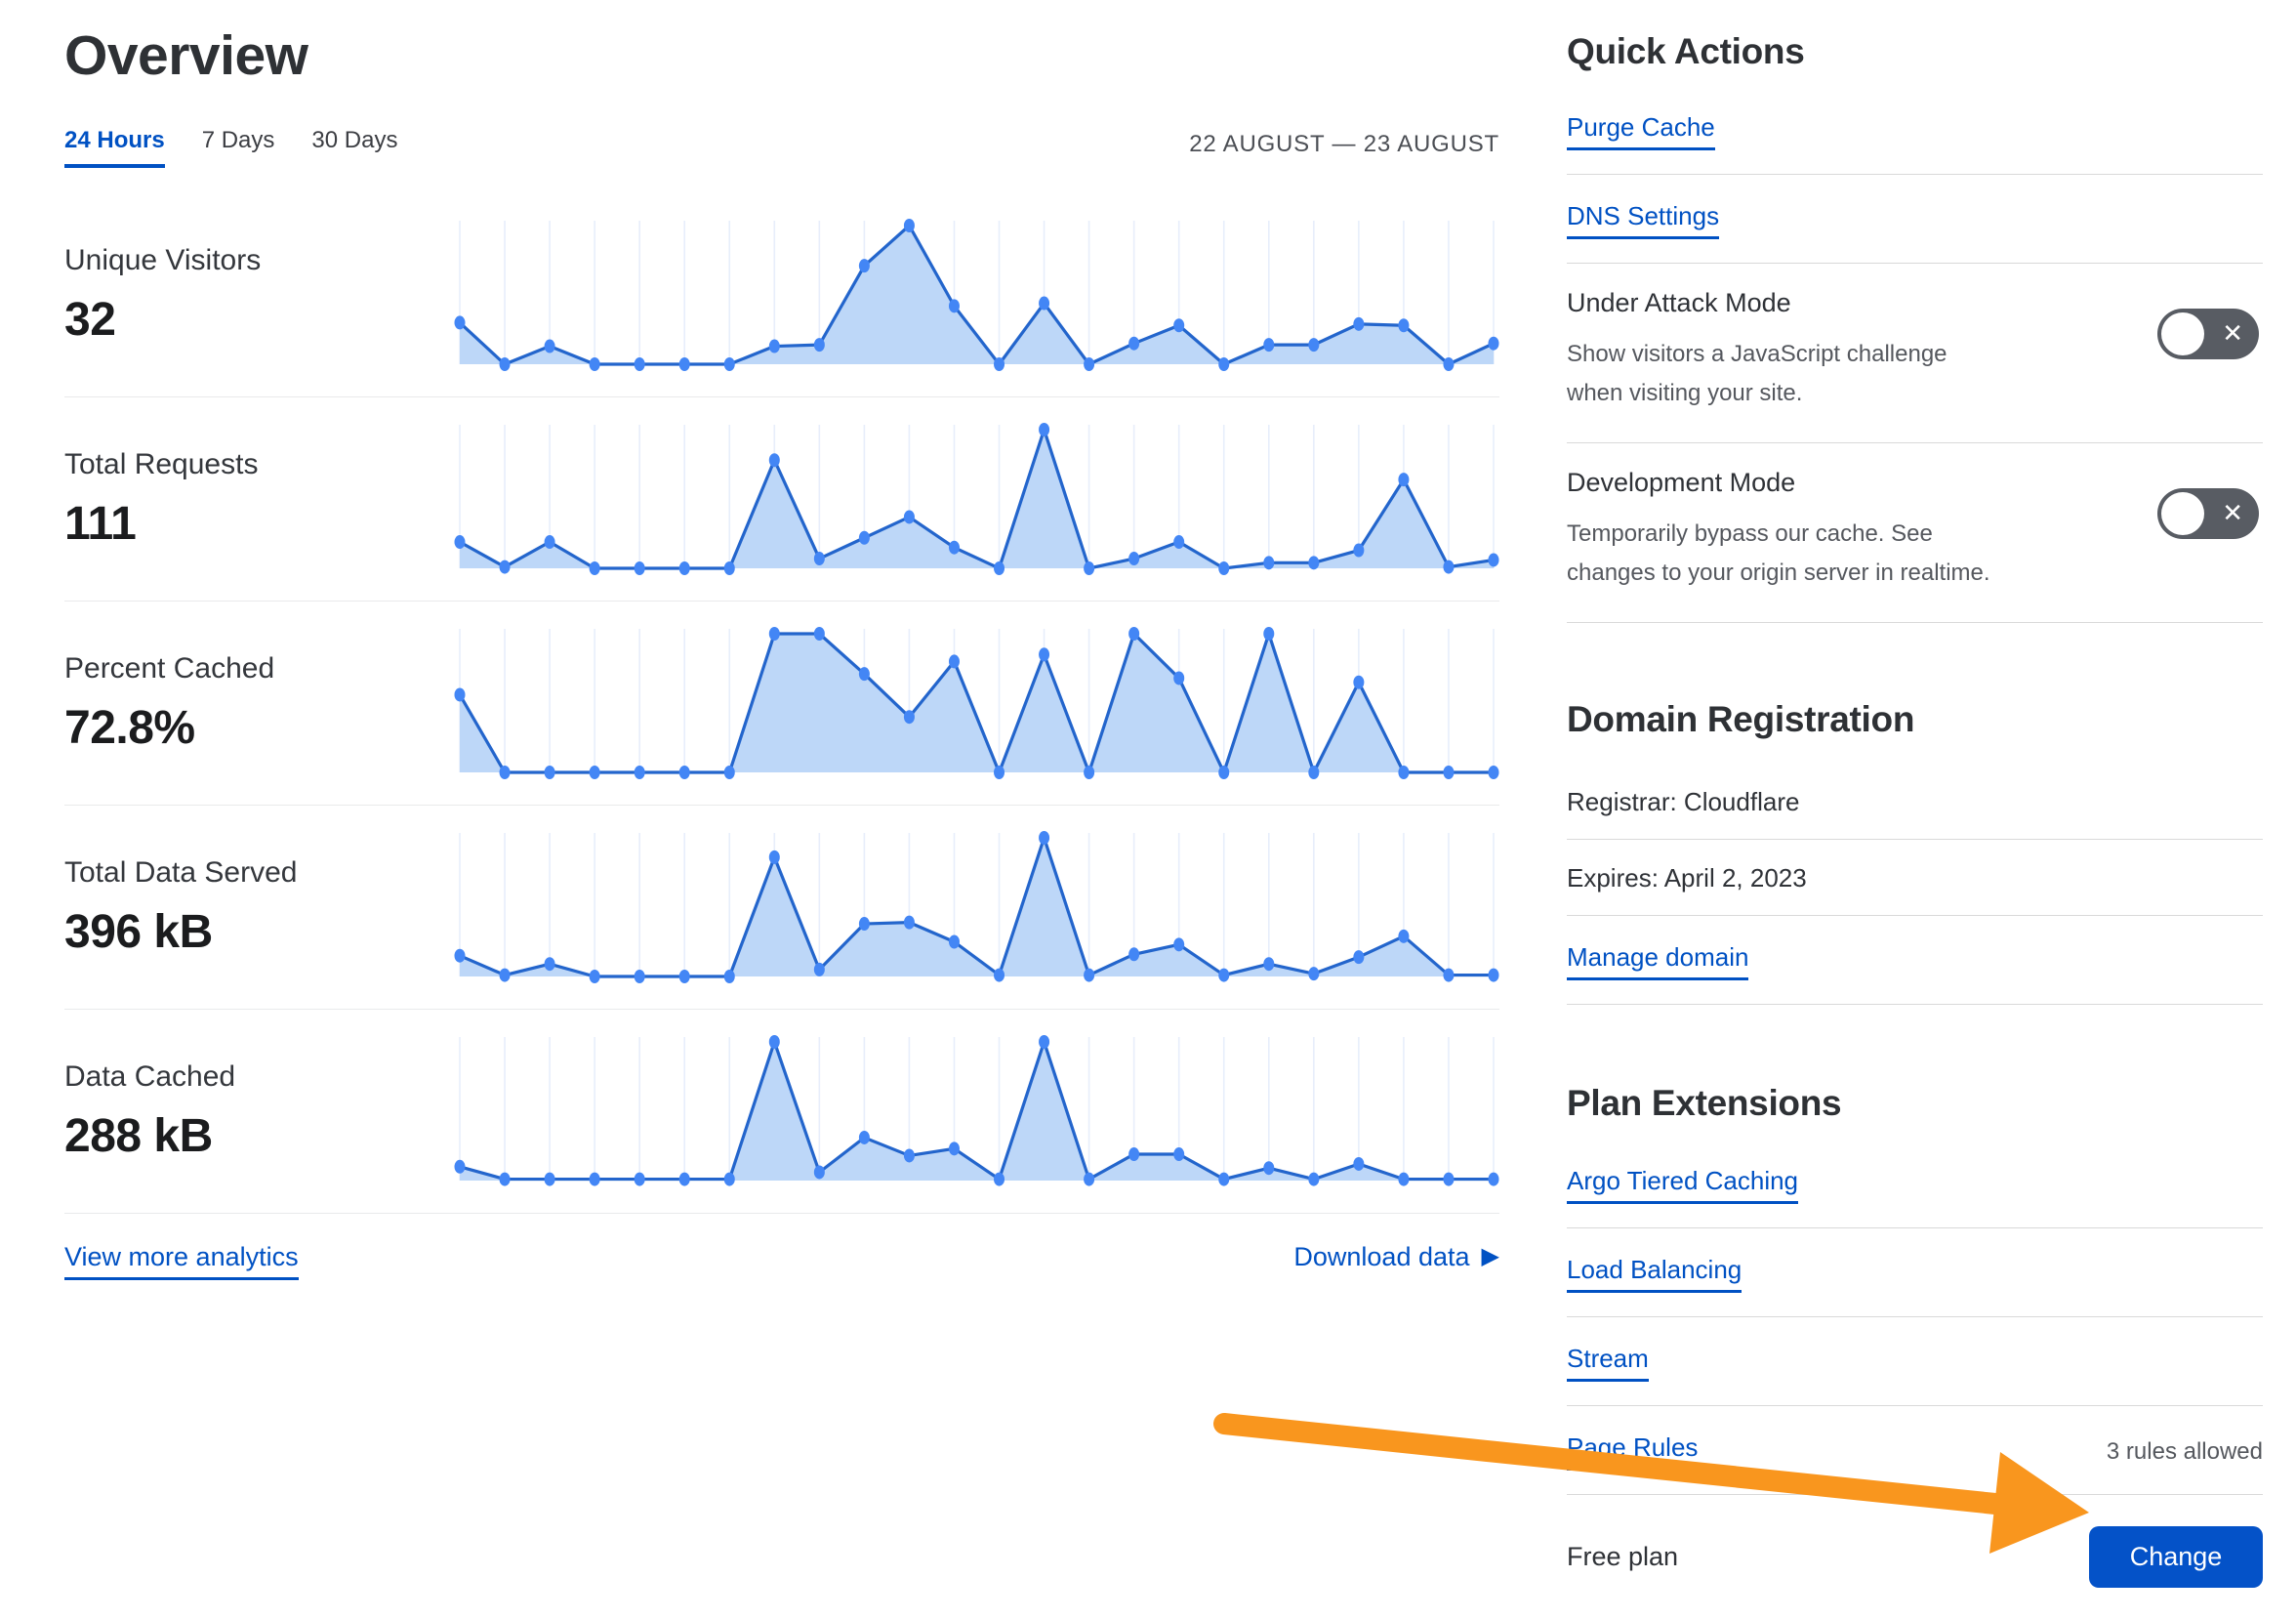 The image size is (2296, 1619). I want to click on view-more-analytics-link: View more analytics, so click(181, 1260).